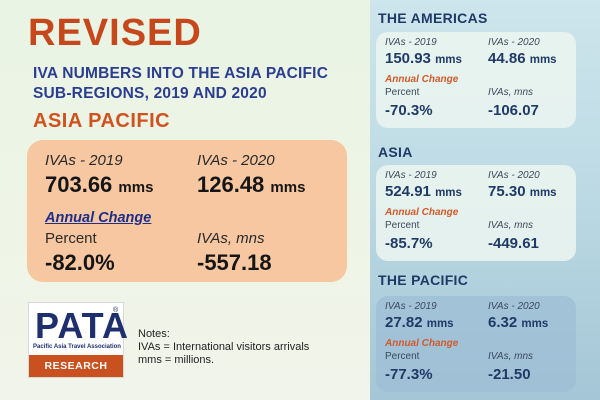 This screenshot has width=600, height=400. Describe the element at coordinates (82, 325) in the screenshot. I see `pata-logo-mark: PATA` at that location.